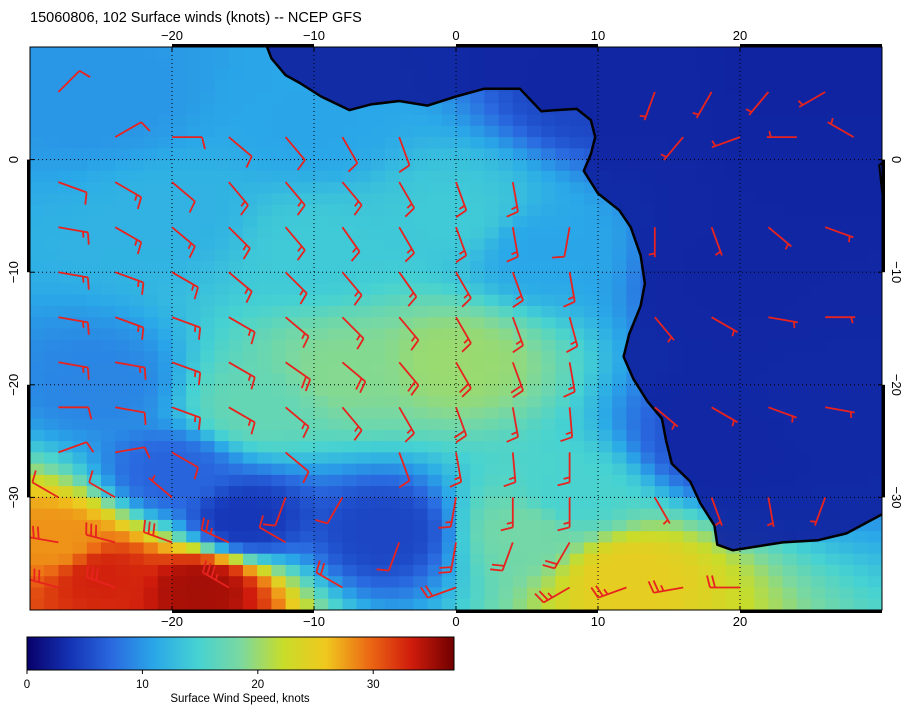 Image resolution: width=906 pixels, height=714 pixels. What do you see at coordinates (240, 653) in the screenshot?
I see `colorbar-scale` at bounding box center [240, 653].